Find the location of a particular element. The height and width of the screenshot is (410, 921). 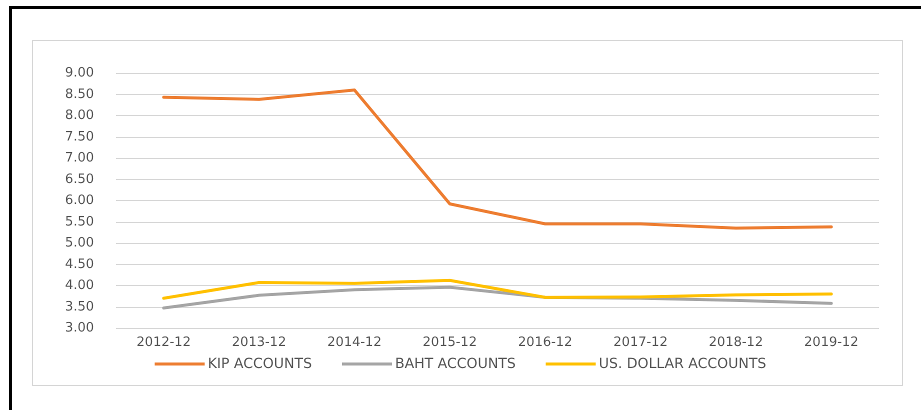

x-tick-label: 2015-12 is located at coordinates (449, 342).